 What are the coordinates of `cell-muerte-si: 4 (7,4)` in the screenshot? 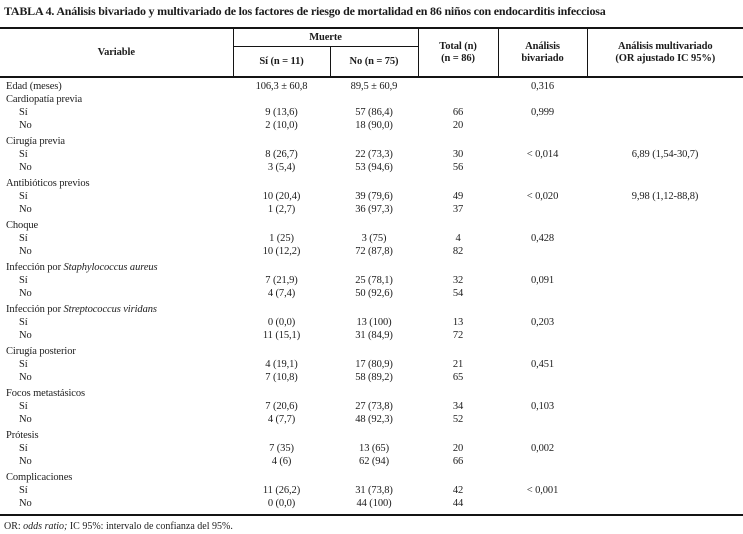 It's located at (281, 293).